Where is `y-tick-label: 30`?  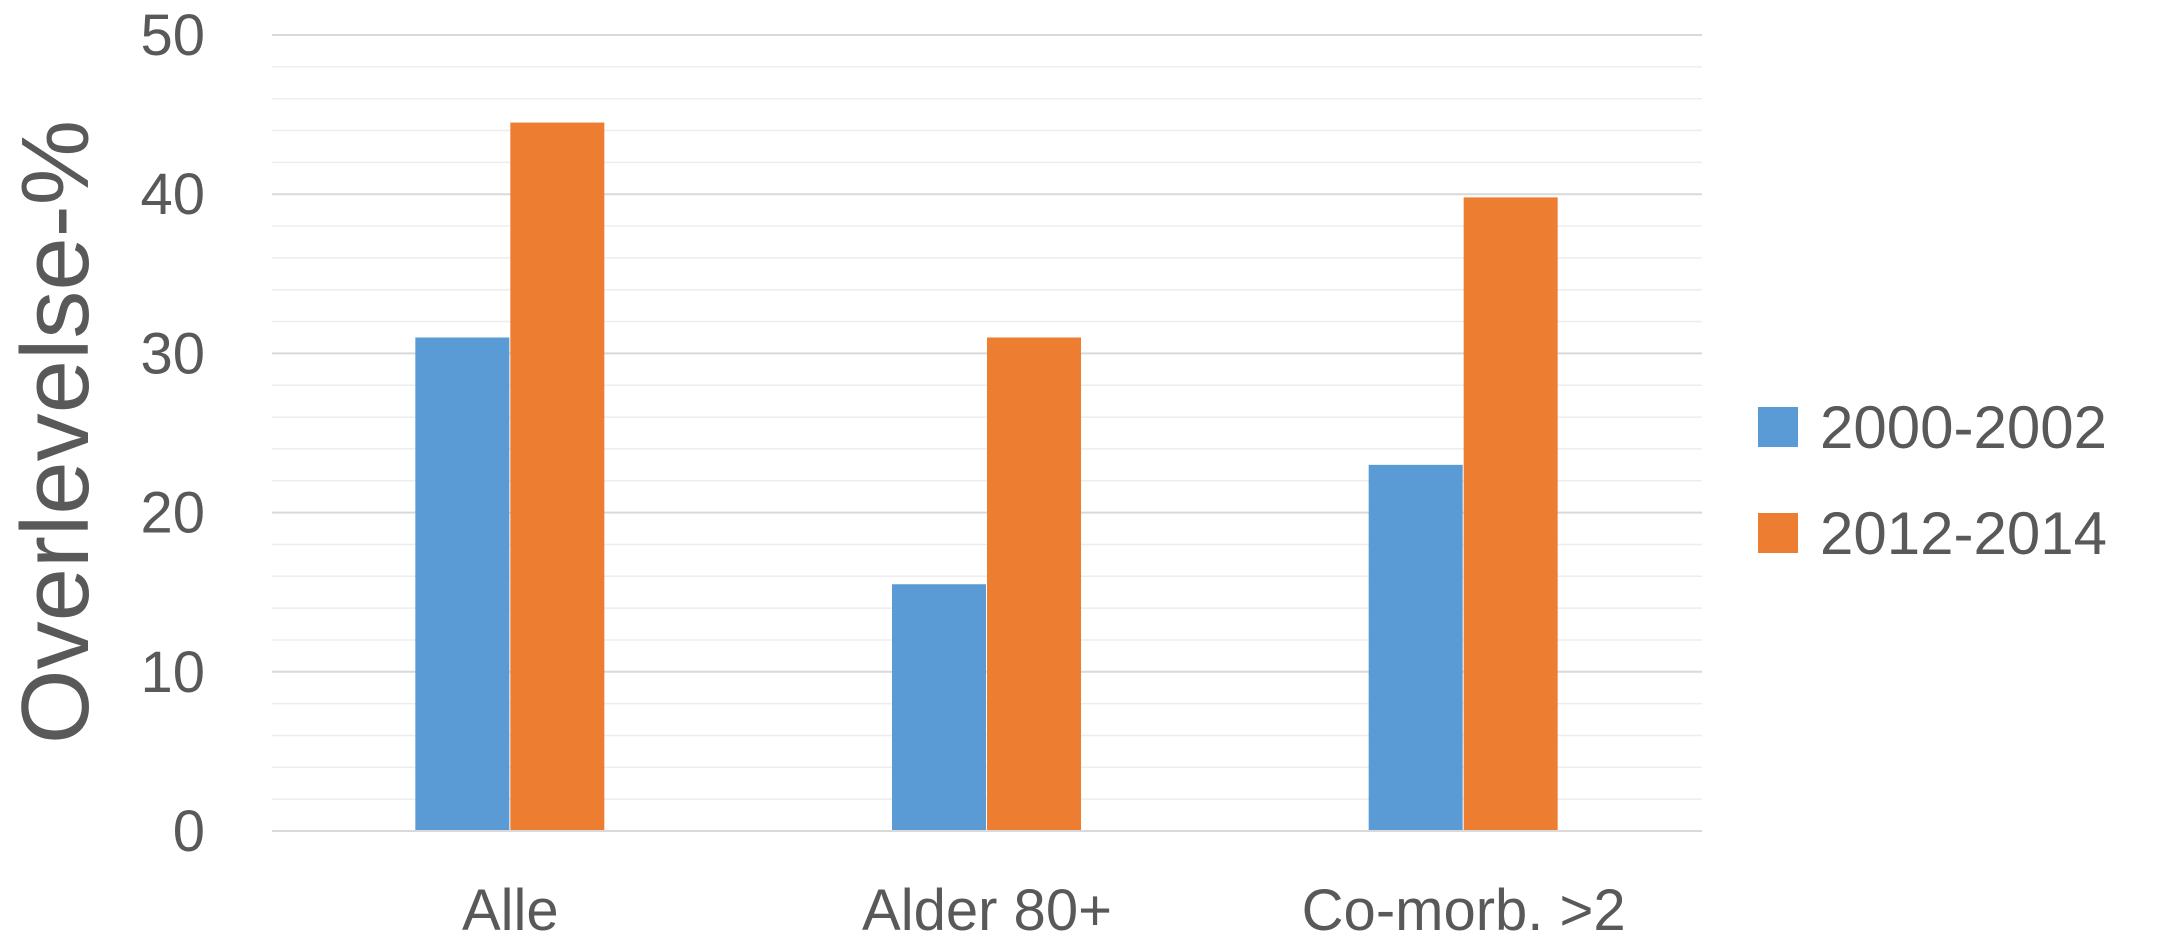
y-tick-label: 30 is located at coordinates (172, 353).